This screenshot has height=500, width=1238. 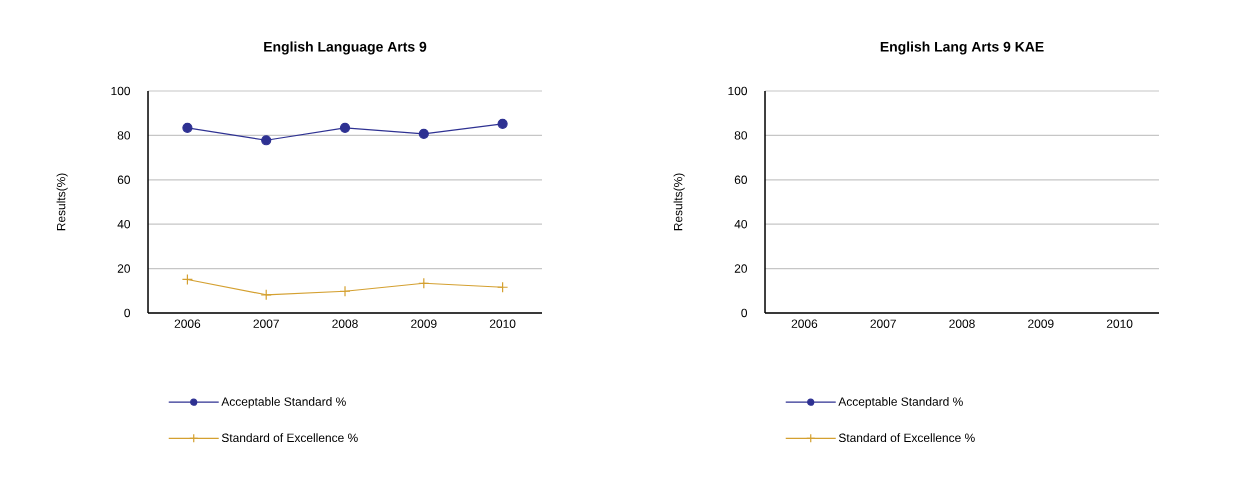 I want to click on chart-title: English Language Arts 9, so click(x=345, y=48).